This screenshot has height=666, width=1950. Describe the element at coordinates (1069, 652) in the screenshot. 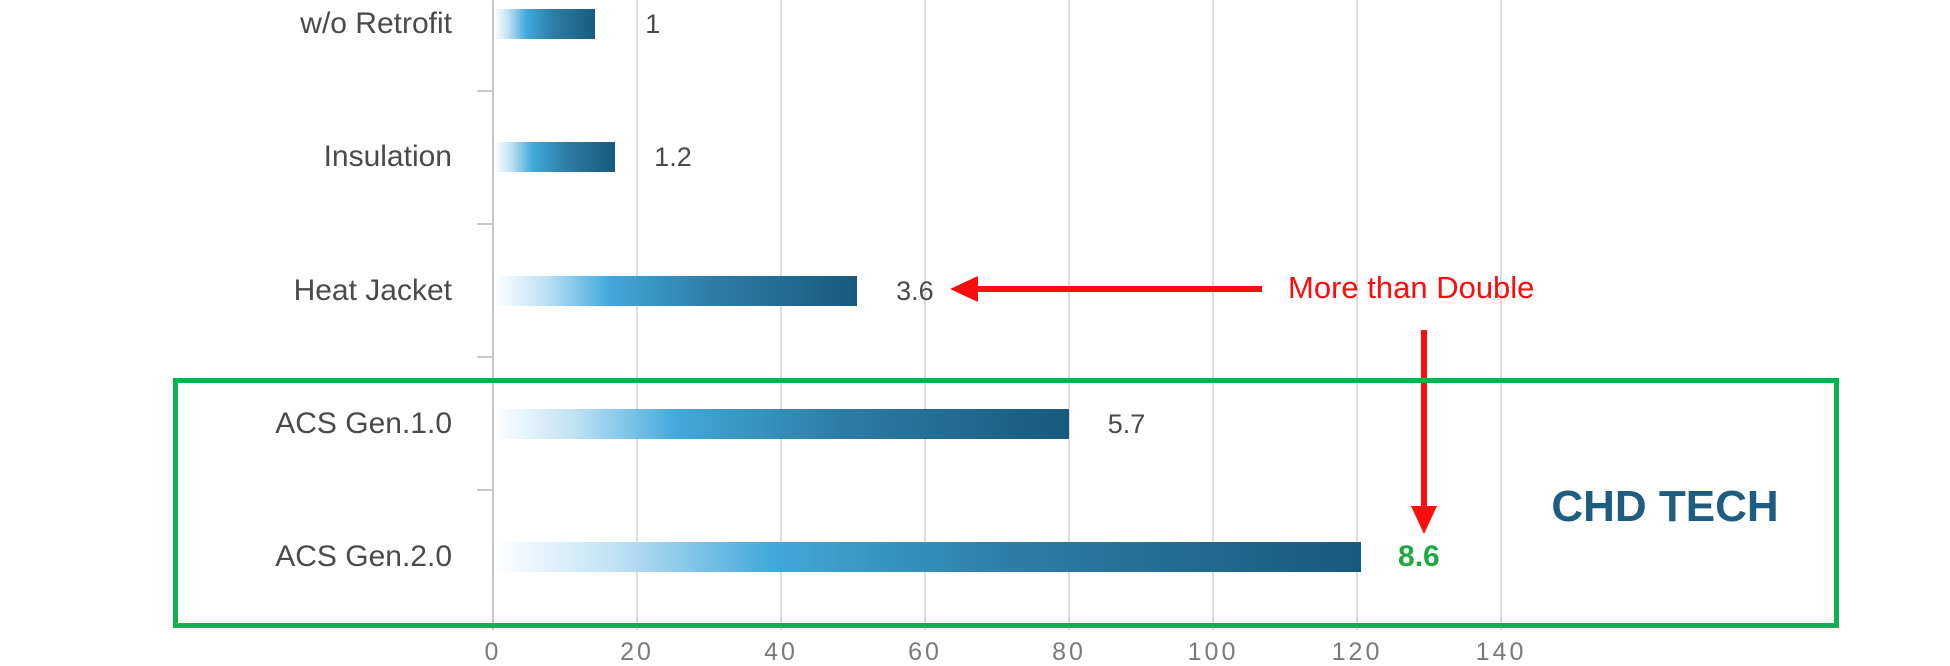

I see `x-axis-tick-label: 80` at that location.